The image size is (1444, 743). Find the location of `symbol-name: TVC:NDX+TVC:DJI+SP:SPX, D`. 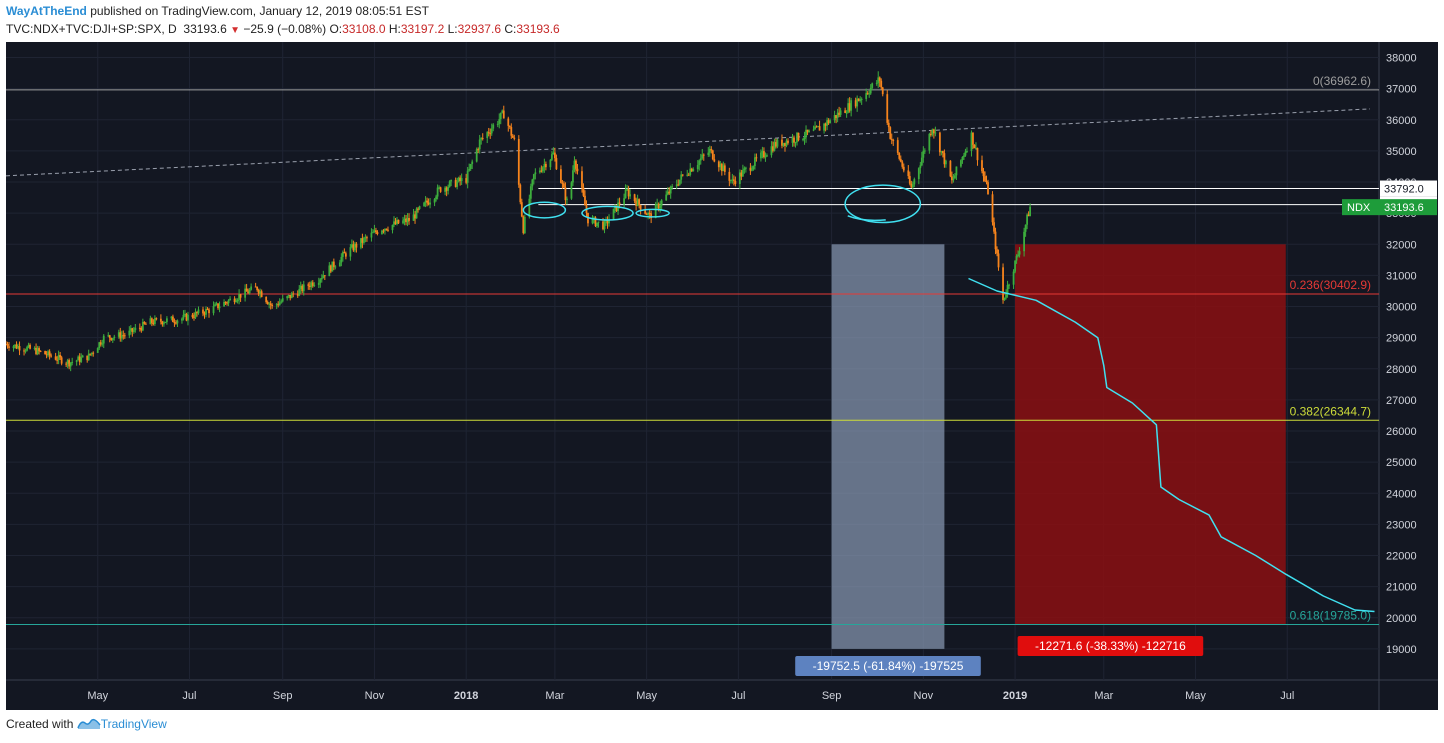

symbol-name: TVC:NDX+TVC:DJI+SP:SPX, D is located at coordinates (91, 29).